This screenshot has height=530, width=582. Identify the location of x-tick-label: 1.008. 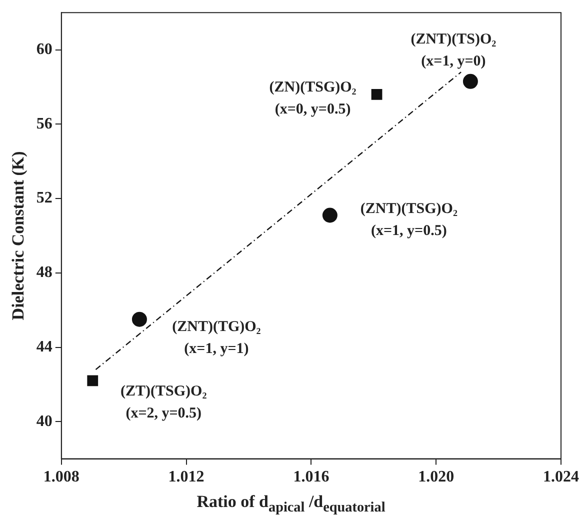
(61, 477).